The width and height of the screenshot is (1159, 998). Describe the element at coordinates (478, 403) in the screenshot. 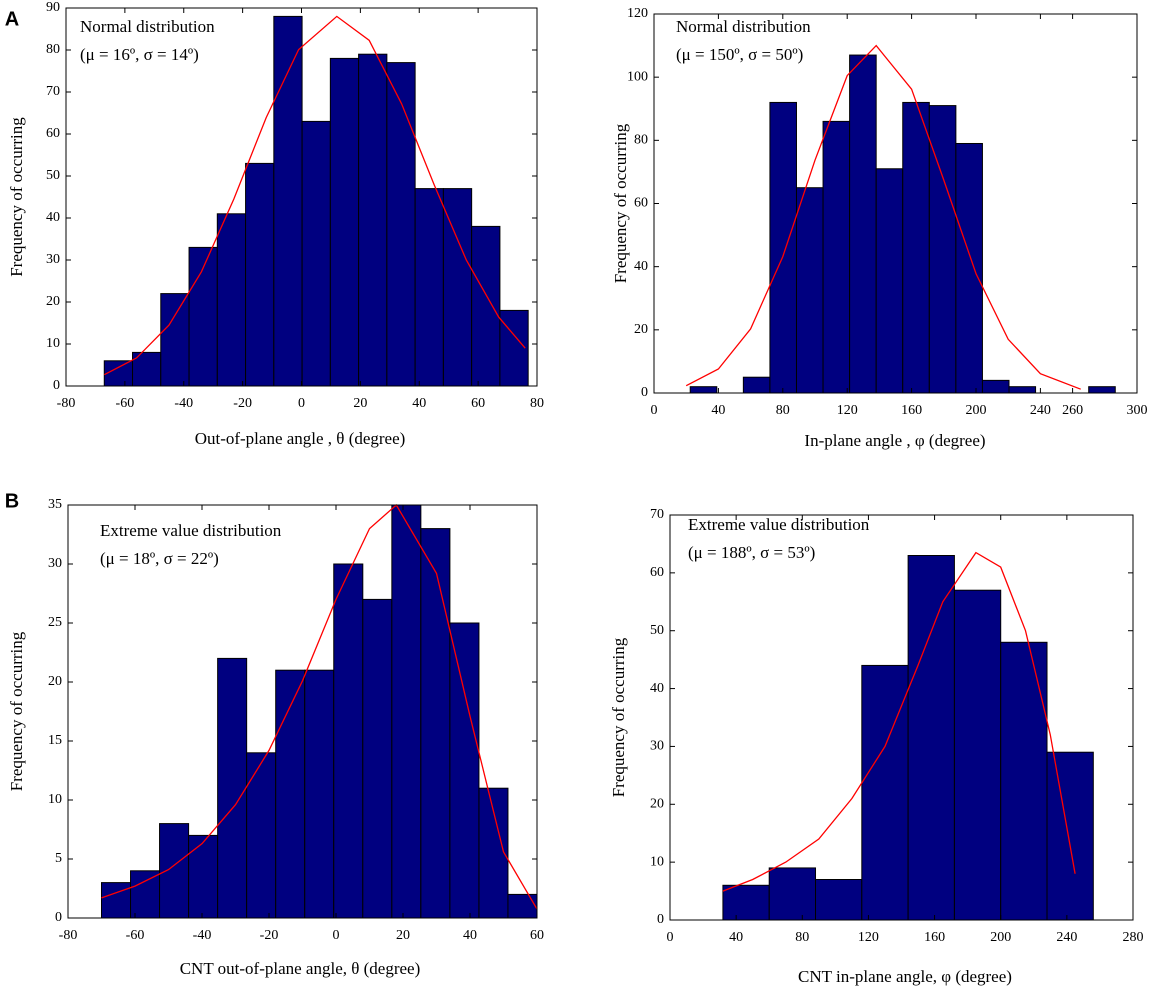

I see `x-tick-label: 60` at that location.